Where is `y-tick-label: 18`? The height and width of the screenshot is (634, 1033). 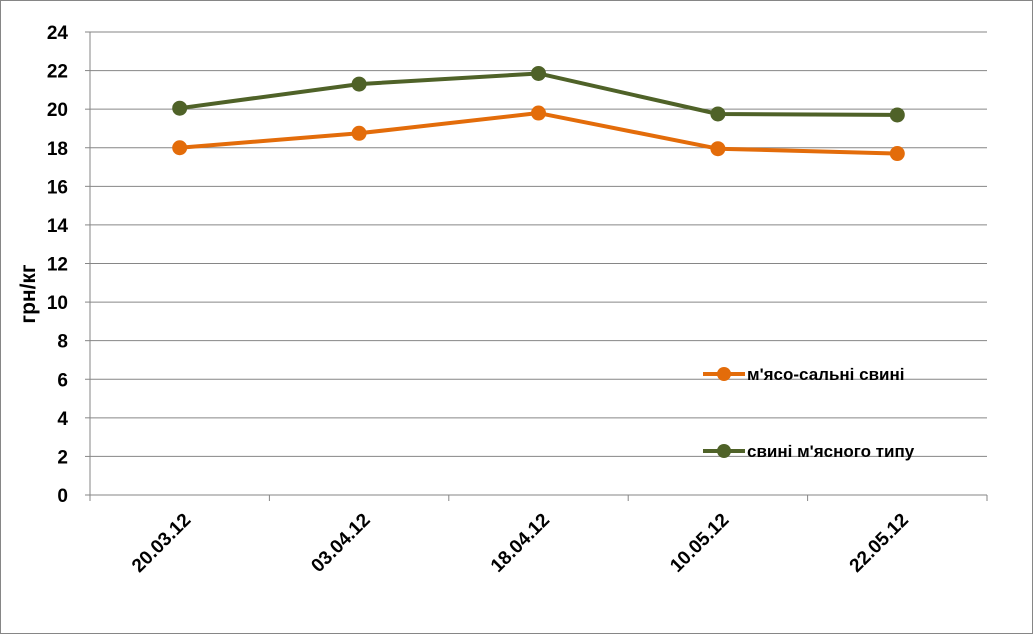 y-tick-label: 18 is located at coordinates (57, 149).